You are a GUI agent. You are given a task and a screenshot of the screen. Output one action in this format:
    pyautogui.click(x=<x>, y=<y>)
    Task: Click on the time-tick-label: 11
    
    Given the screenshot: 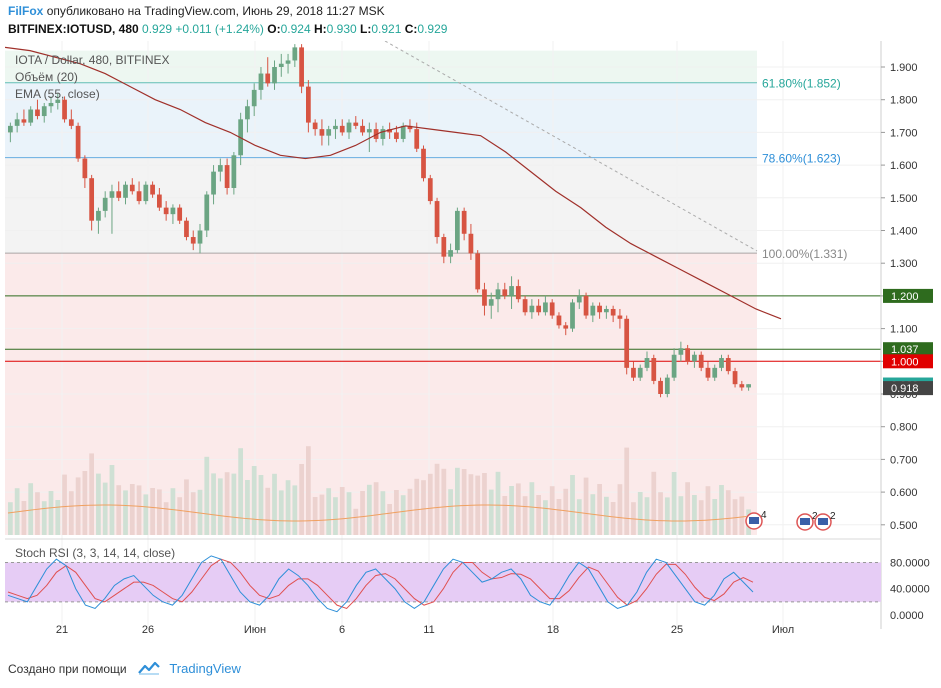 What is the action you would take?
    pyautogui.click(x=428, y=628)
    